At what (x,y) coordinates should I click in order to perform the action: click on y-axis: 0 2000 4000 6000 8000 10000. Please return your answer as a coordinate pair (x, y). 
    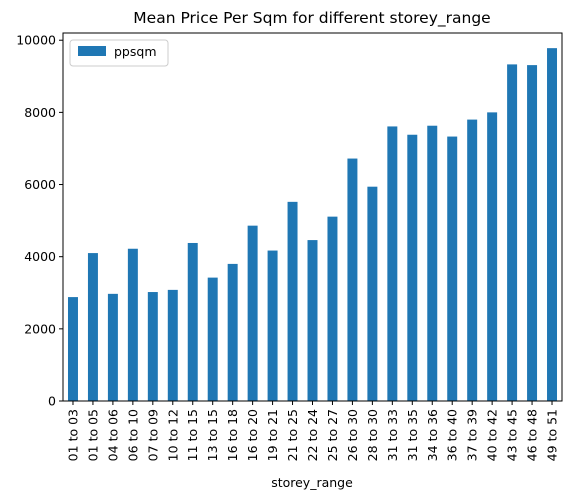
    Looking at the image, I should click on (39, 221).